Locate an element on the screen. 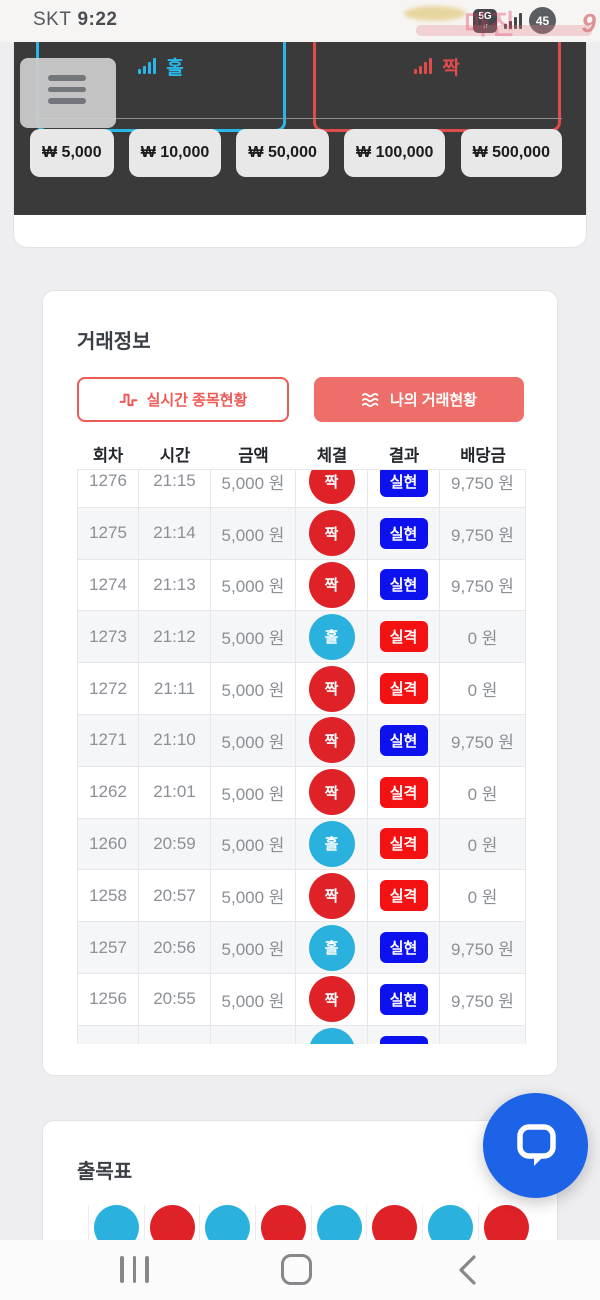 Image resolution: width=600 pixels, height=1300 pixels. carrier-label: SKT is located at coordinates (52, 19).